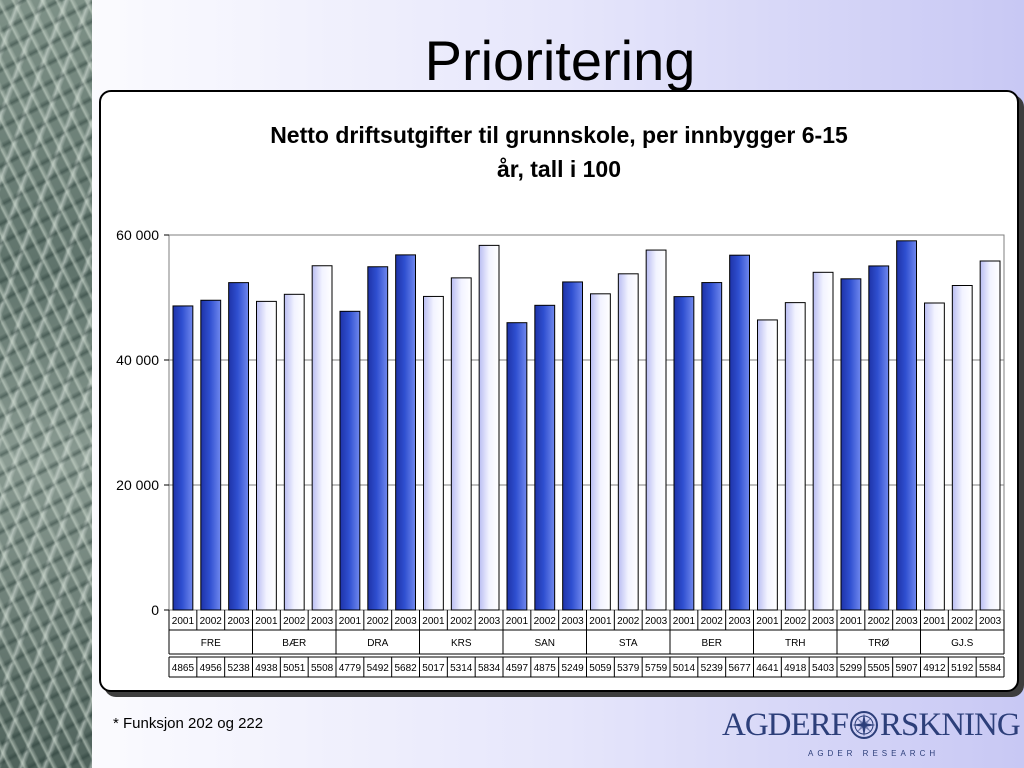  I want to click on value-label: 5907, so click(906, 668).